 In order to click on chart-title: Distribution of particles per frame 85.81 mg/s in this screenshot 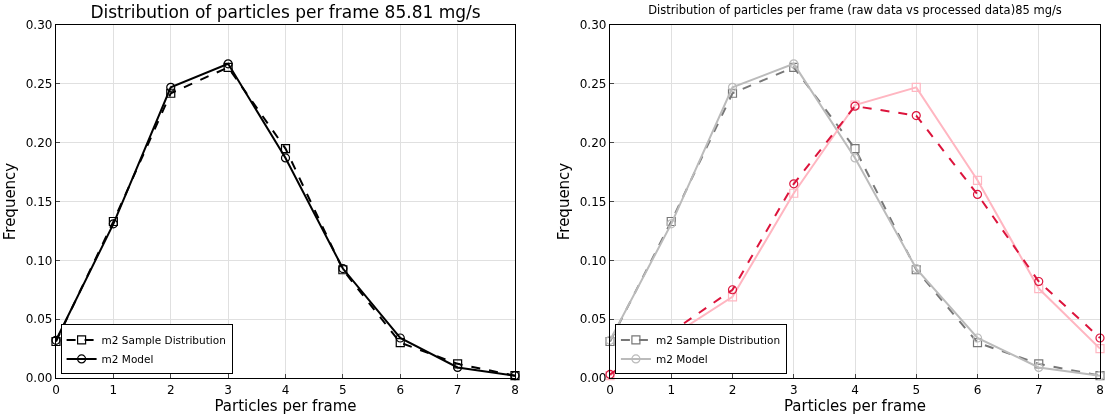, I will do `click(285, 12)`.